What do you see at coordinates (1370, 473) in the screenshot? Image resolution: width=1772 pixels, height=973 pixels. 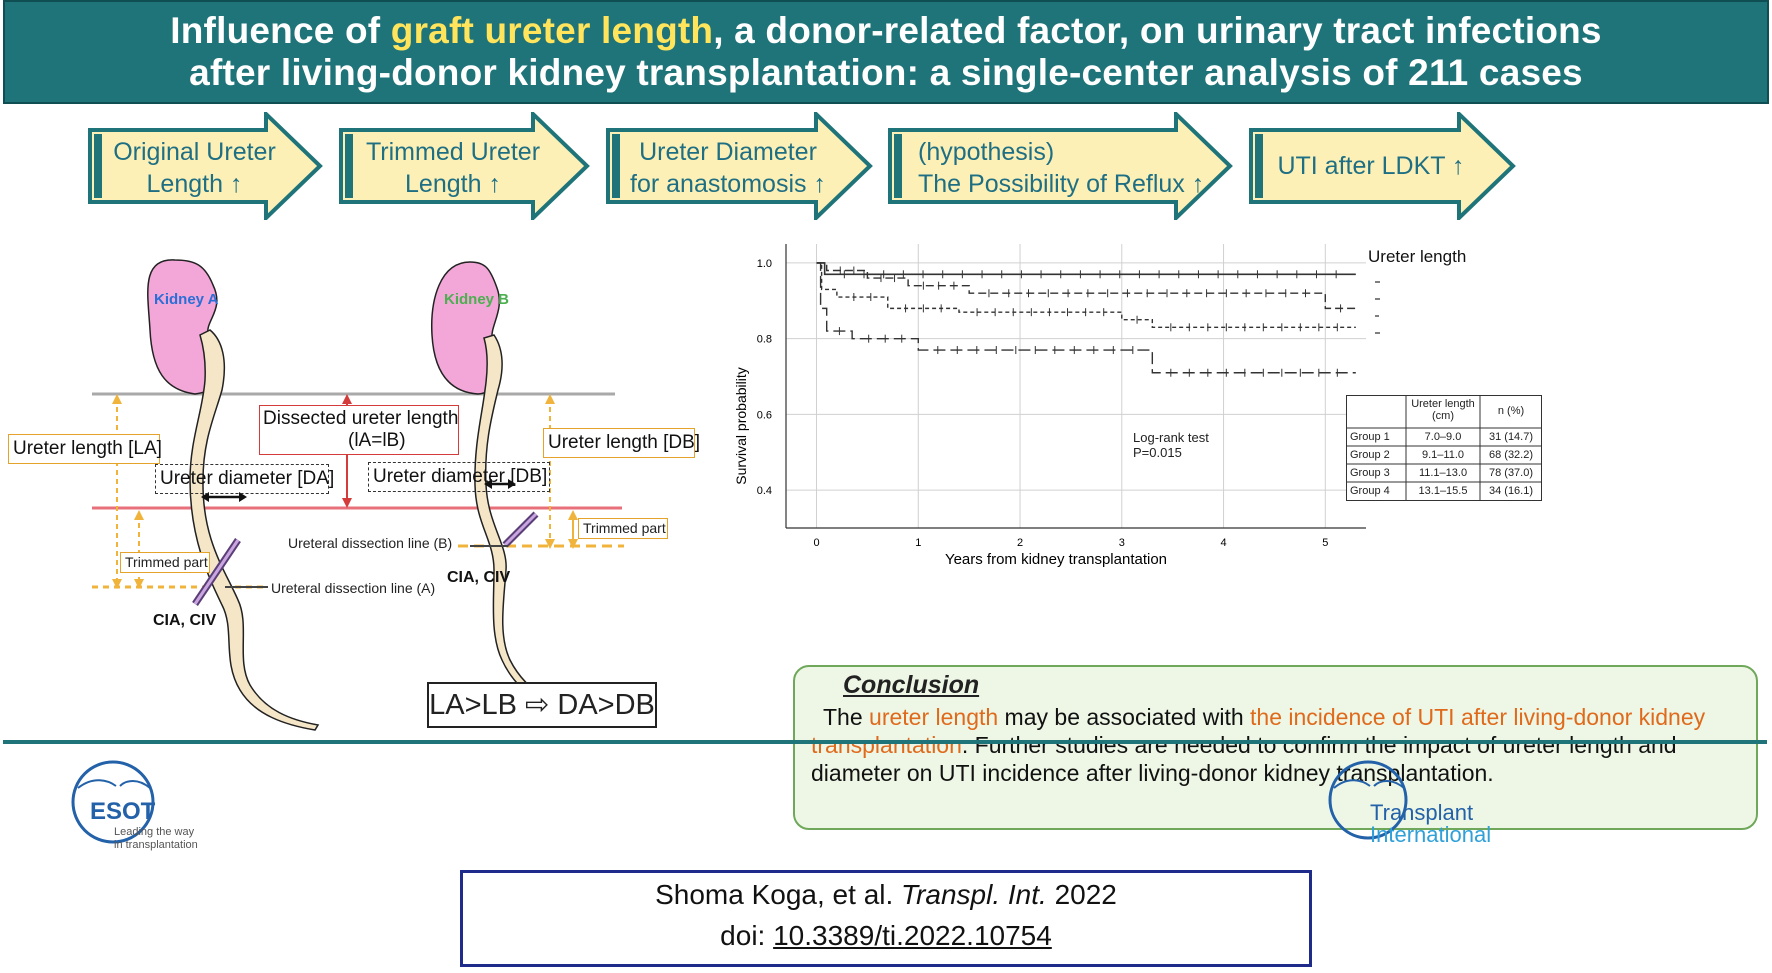 I see `table-cell: Group 3` at bounding box center [1370, 473].